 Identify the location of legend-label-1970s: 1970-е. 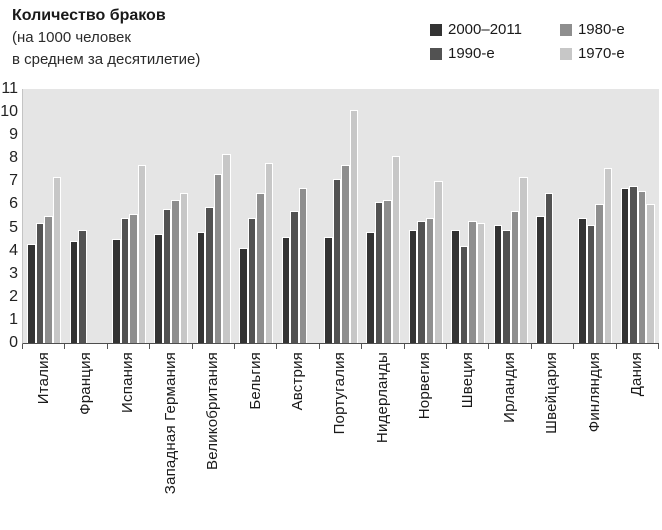
(601, 53).